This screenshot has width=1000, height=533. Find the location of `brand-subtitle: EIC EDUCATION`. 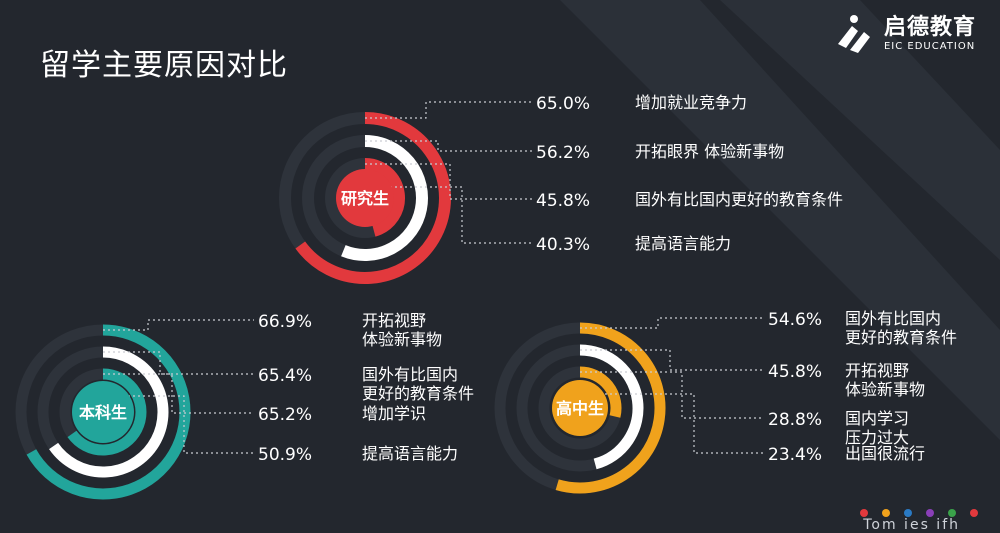

brand-subtitle: EIC EDUCATION is located at coordinates (929, 46).